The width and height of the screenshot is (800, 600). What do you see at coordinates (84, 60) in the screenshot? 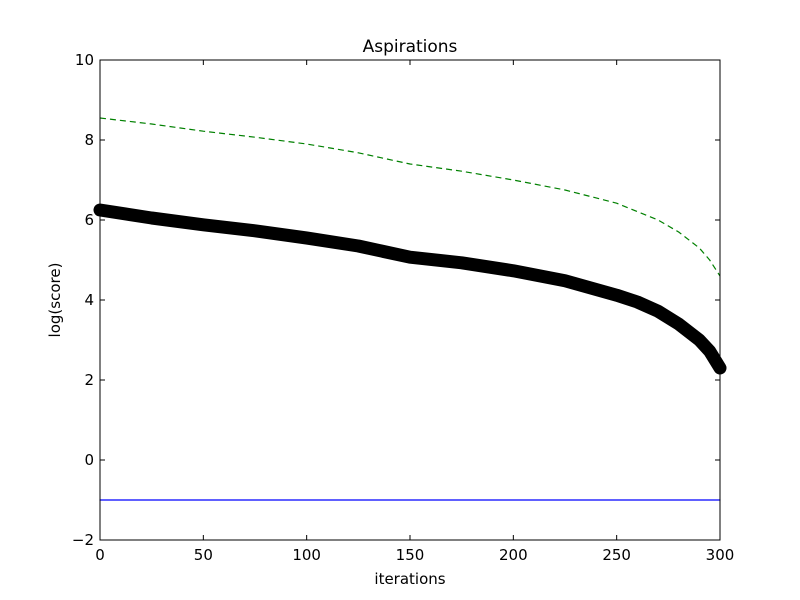
I see `y-tick-label: 10` at bounding box center [84, 60].